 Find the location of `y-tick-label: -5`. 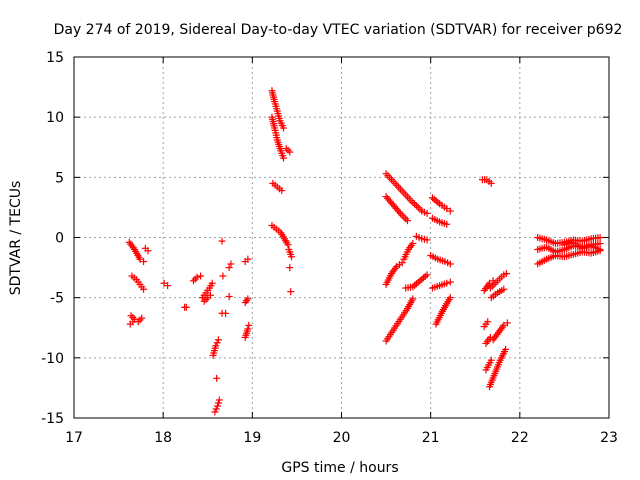

y-tick-label: -5 is located at coordinates (57, 299).